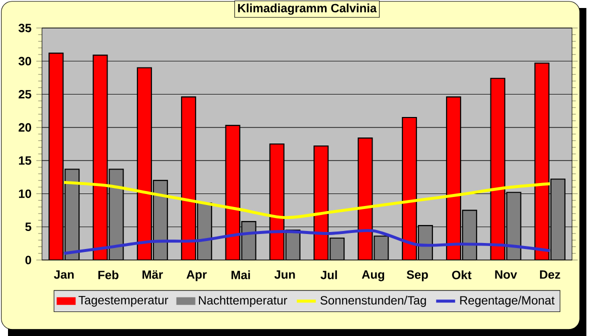 This screenshot has width=589, height=336. What do you see at coordinates (25, 160) in the screenshot?
I see `y-tick-label: 15` at bounding box center [25, 160].